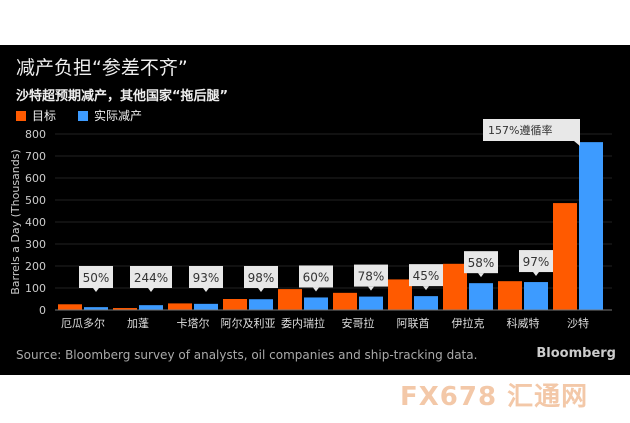 Image resolution: width=630 pixels, height=423 pixels. I want to click on y-tick-label: 0, so click(42, 310).